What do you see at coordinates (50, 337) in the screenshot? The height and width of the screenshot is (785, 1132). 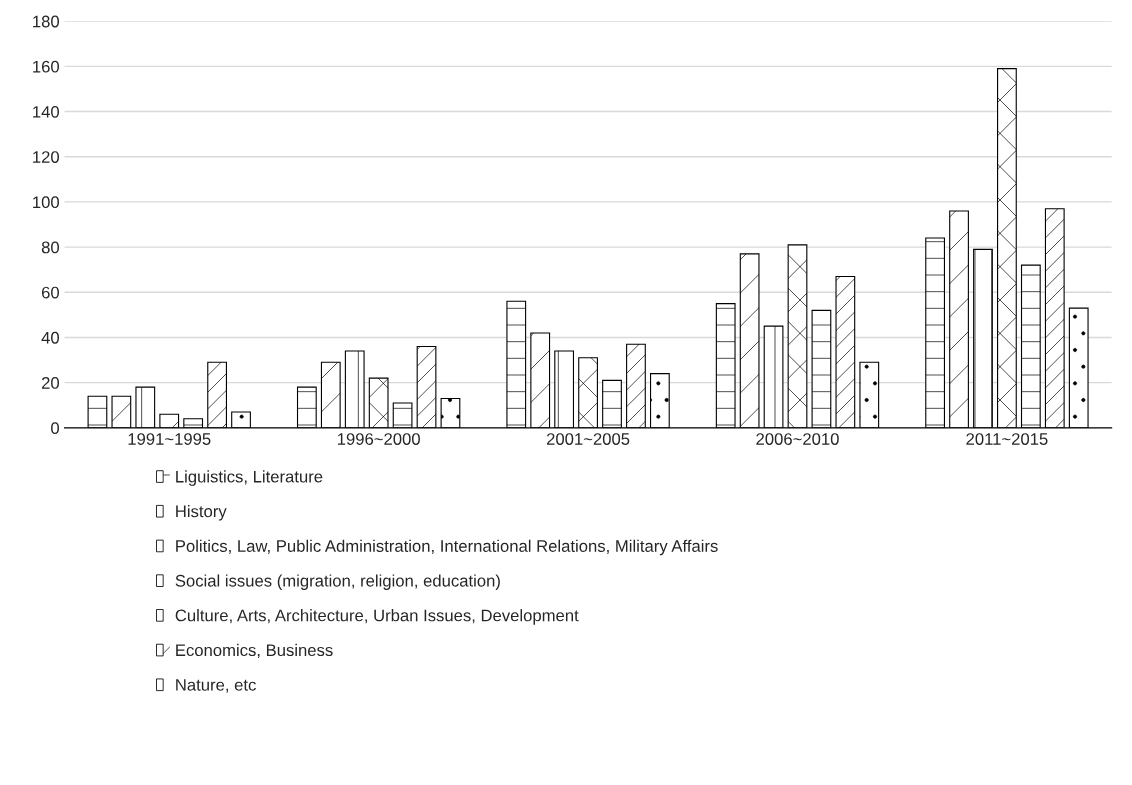 I see `y-tick-label: 40` at bounding box center [50, 337].